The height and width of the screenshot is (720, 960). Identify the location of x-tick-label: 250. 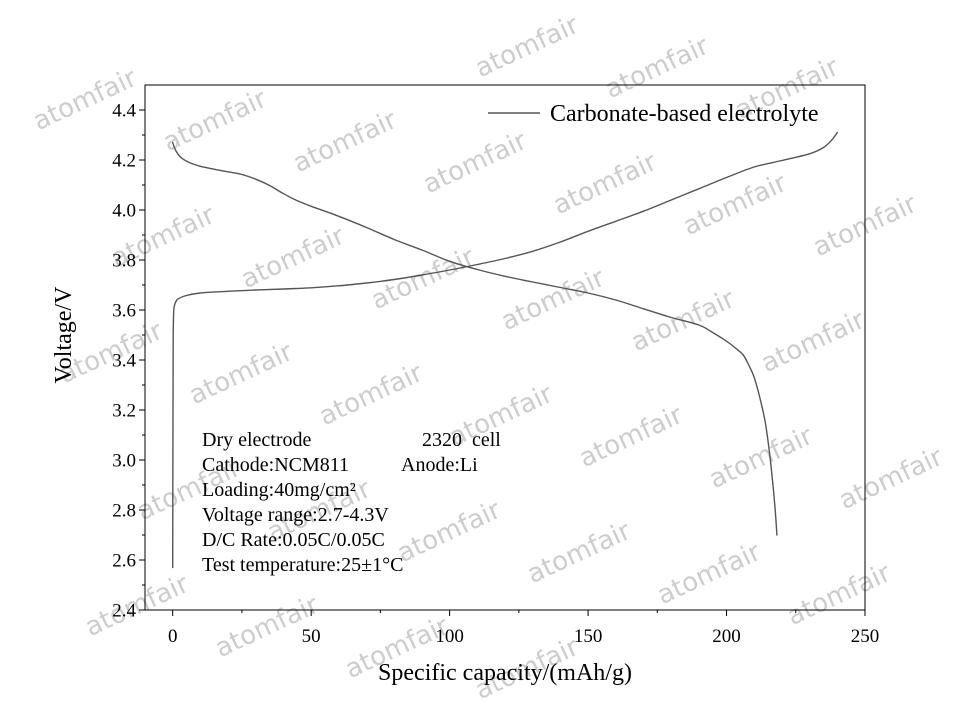
(865, 636).